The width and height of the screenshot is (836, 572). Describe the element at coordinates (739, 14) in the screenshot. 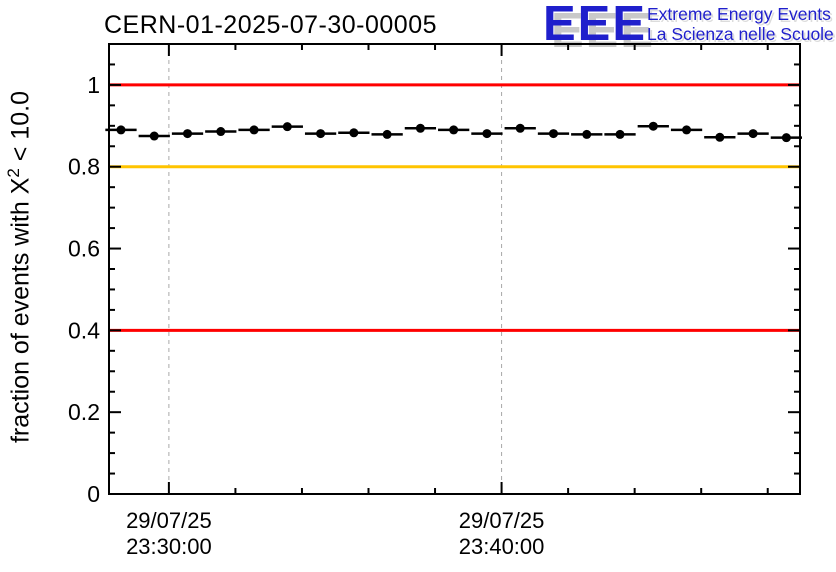

I see `eee-logo-line1: Extreme Energy Events` at that location.